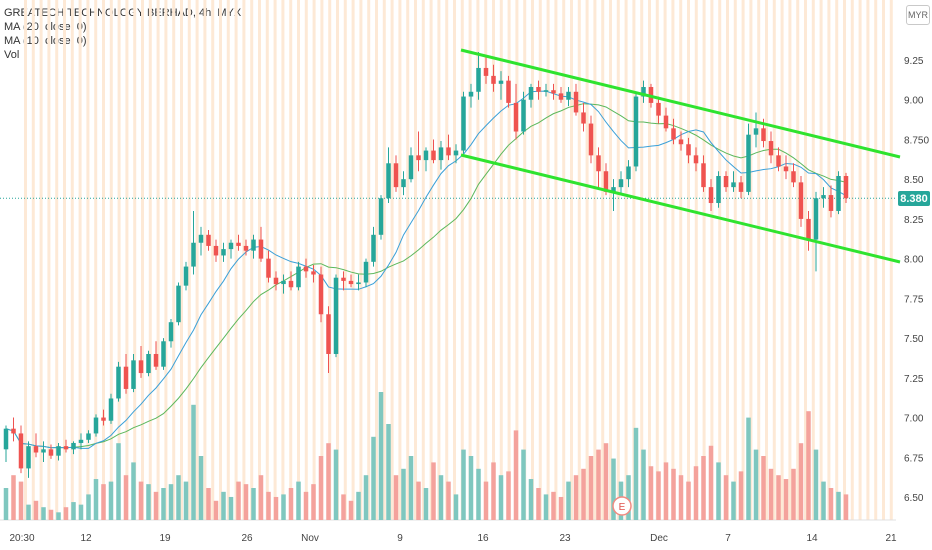  Describe the element at coordinates (728, 538) in the screenshot. I see `x-tick-label: 7` at that location.